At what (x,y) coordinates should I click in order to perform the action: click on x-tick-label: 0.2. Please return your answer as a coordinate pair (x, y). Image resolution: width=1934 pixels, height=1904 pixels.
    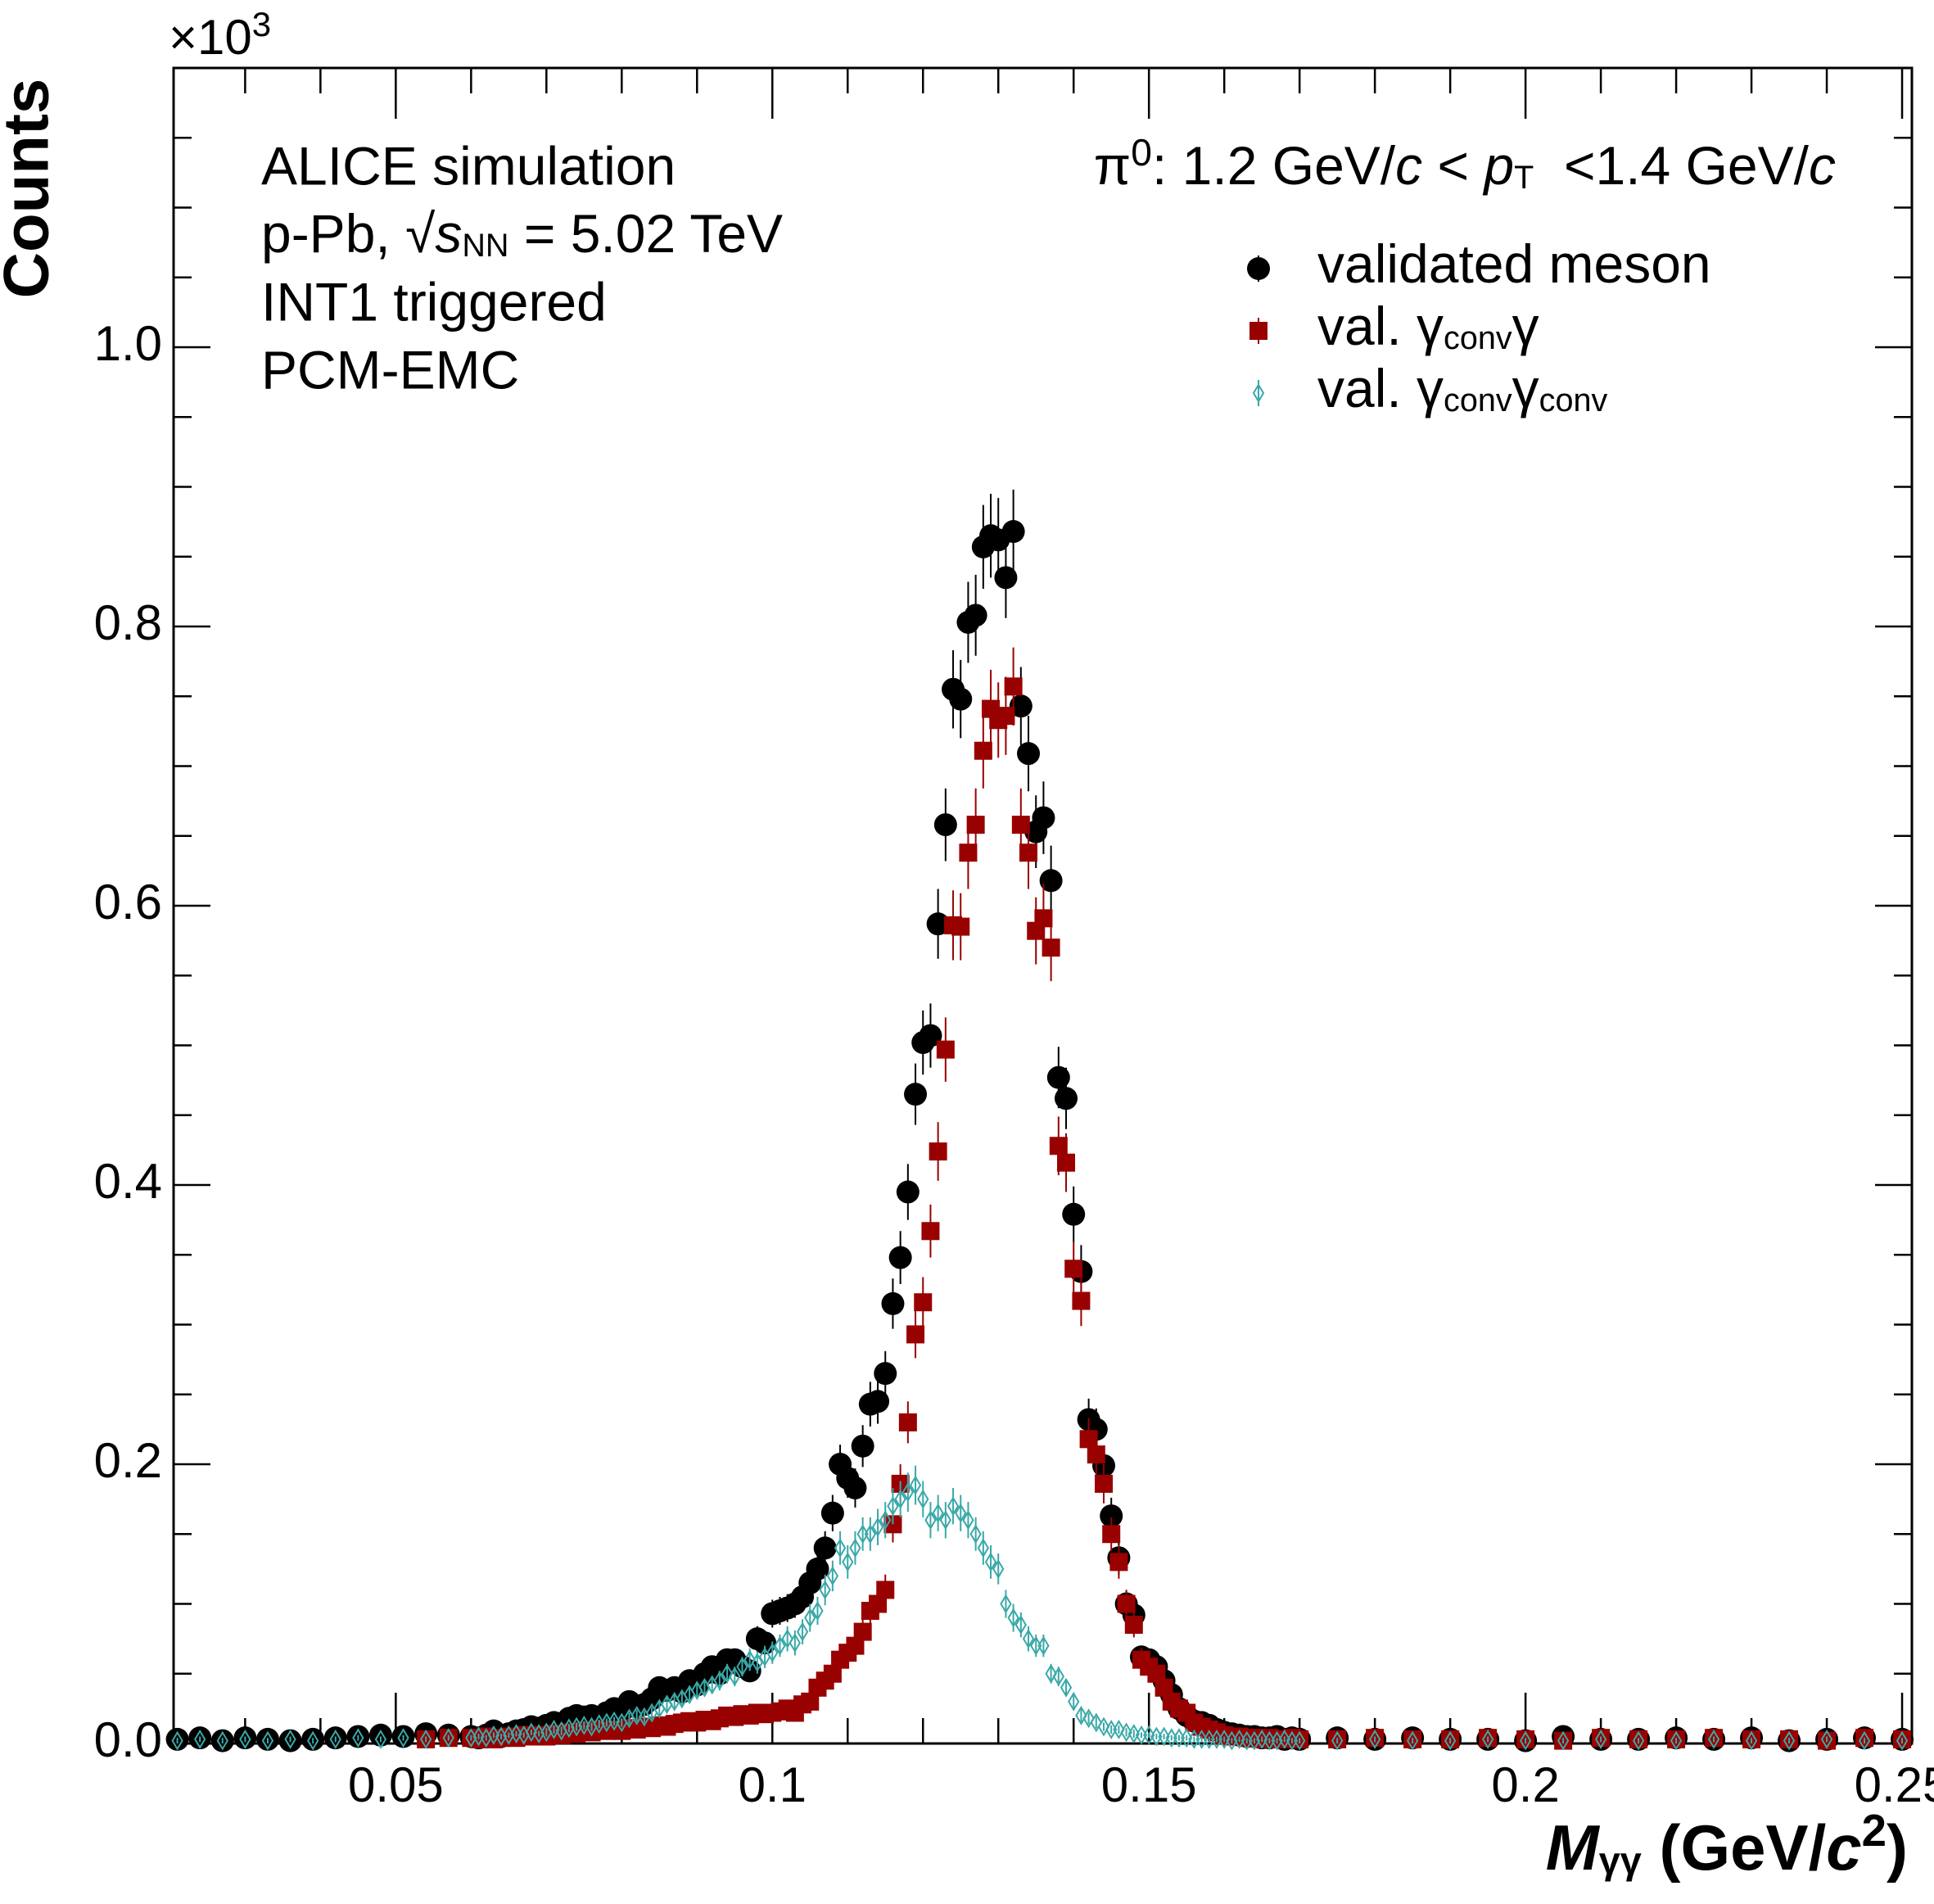
    Looking at the image, I should click on (1525, 1785).